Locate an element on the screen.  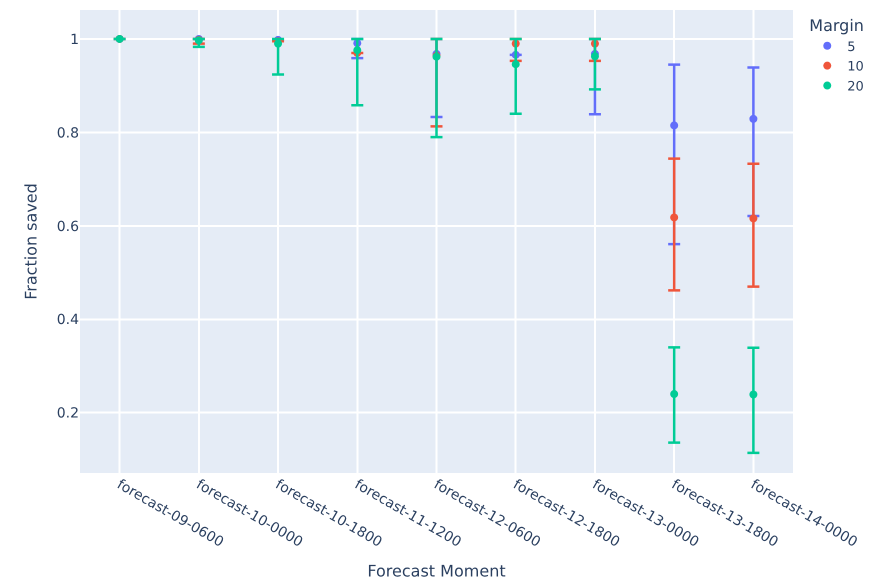
x-axis-title: Forecast Moment is located at coordinates (436, 570).